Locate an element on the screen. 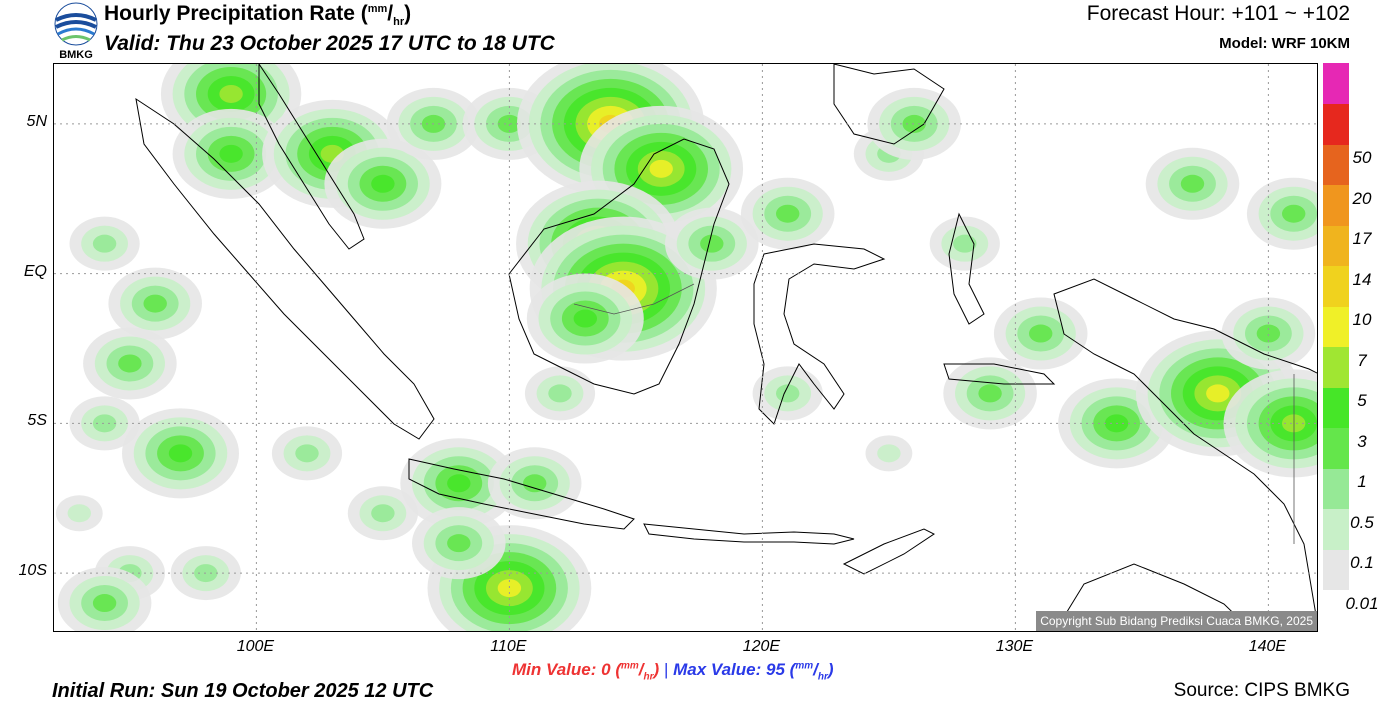 Image resolution: width=1400 pixels, height=709 pixels. legend-label: 7 is located at coordinates (1362, 360).